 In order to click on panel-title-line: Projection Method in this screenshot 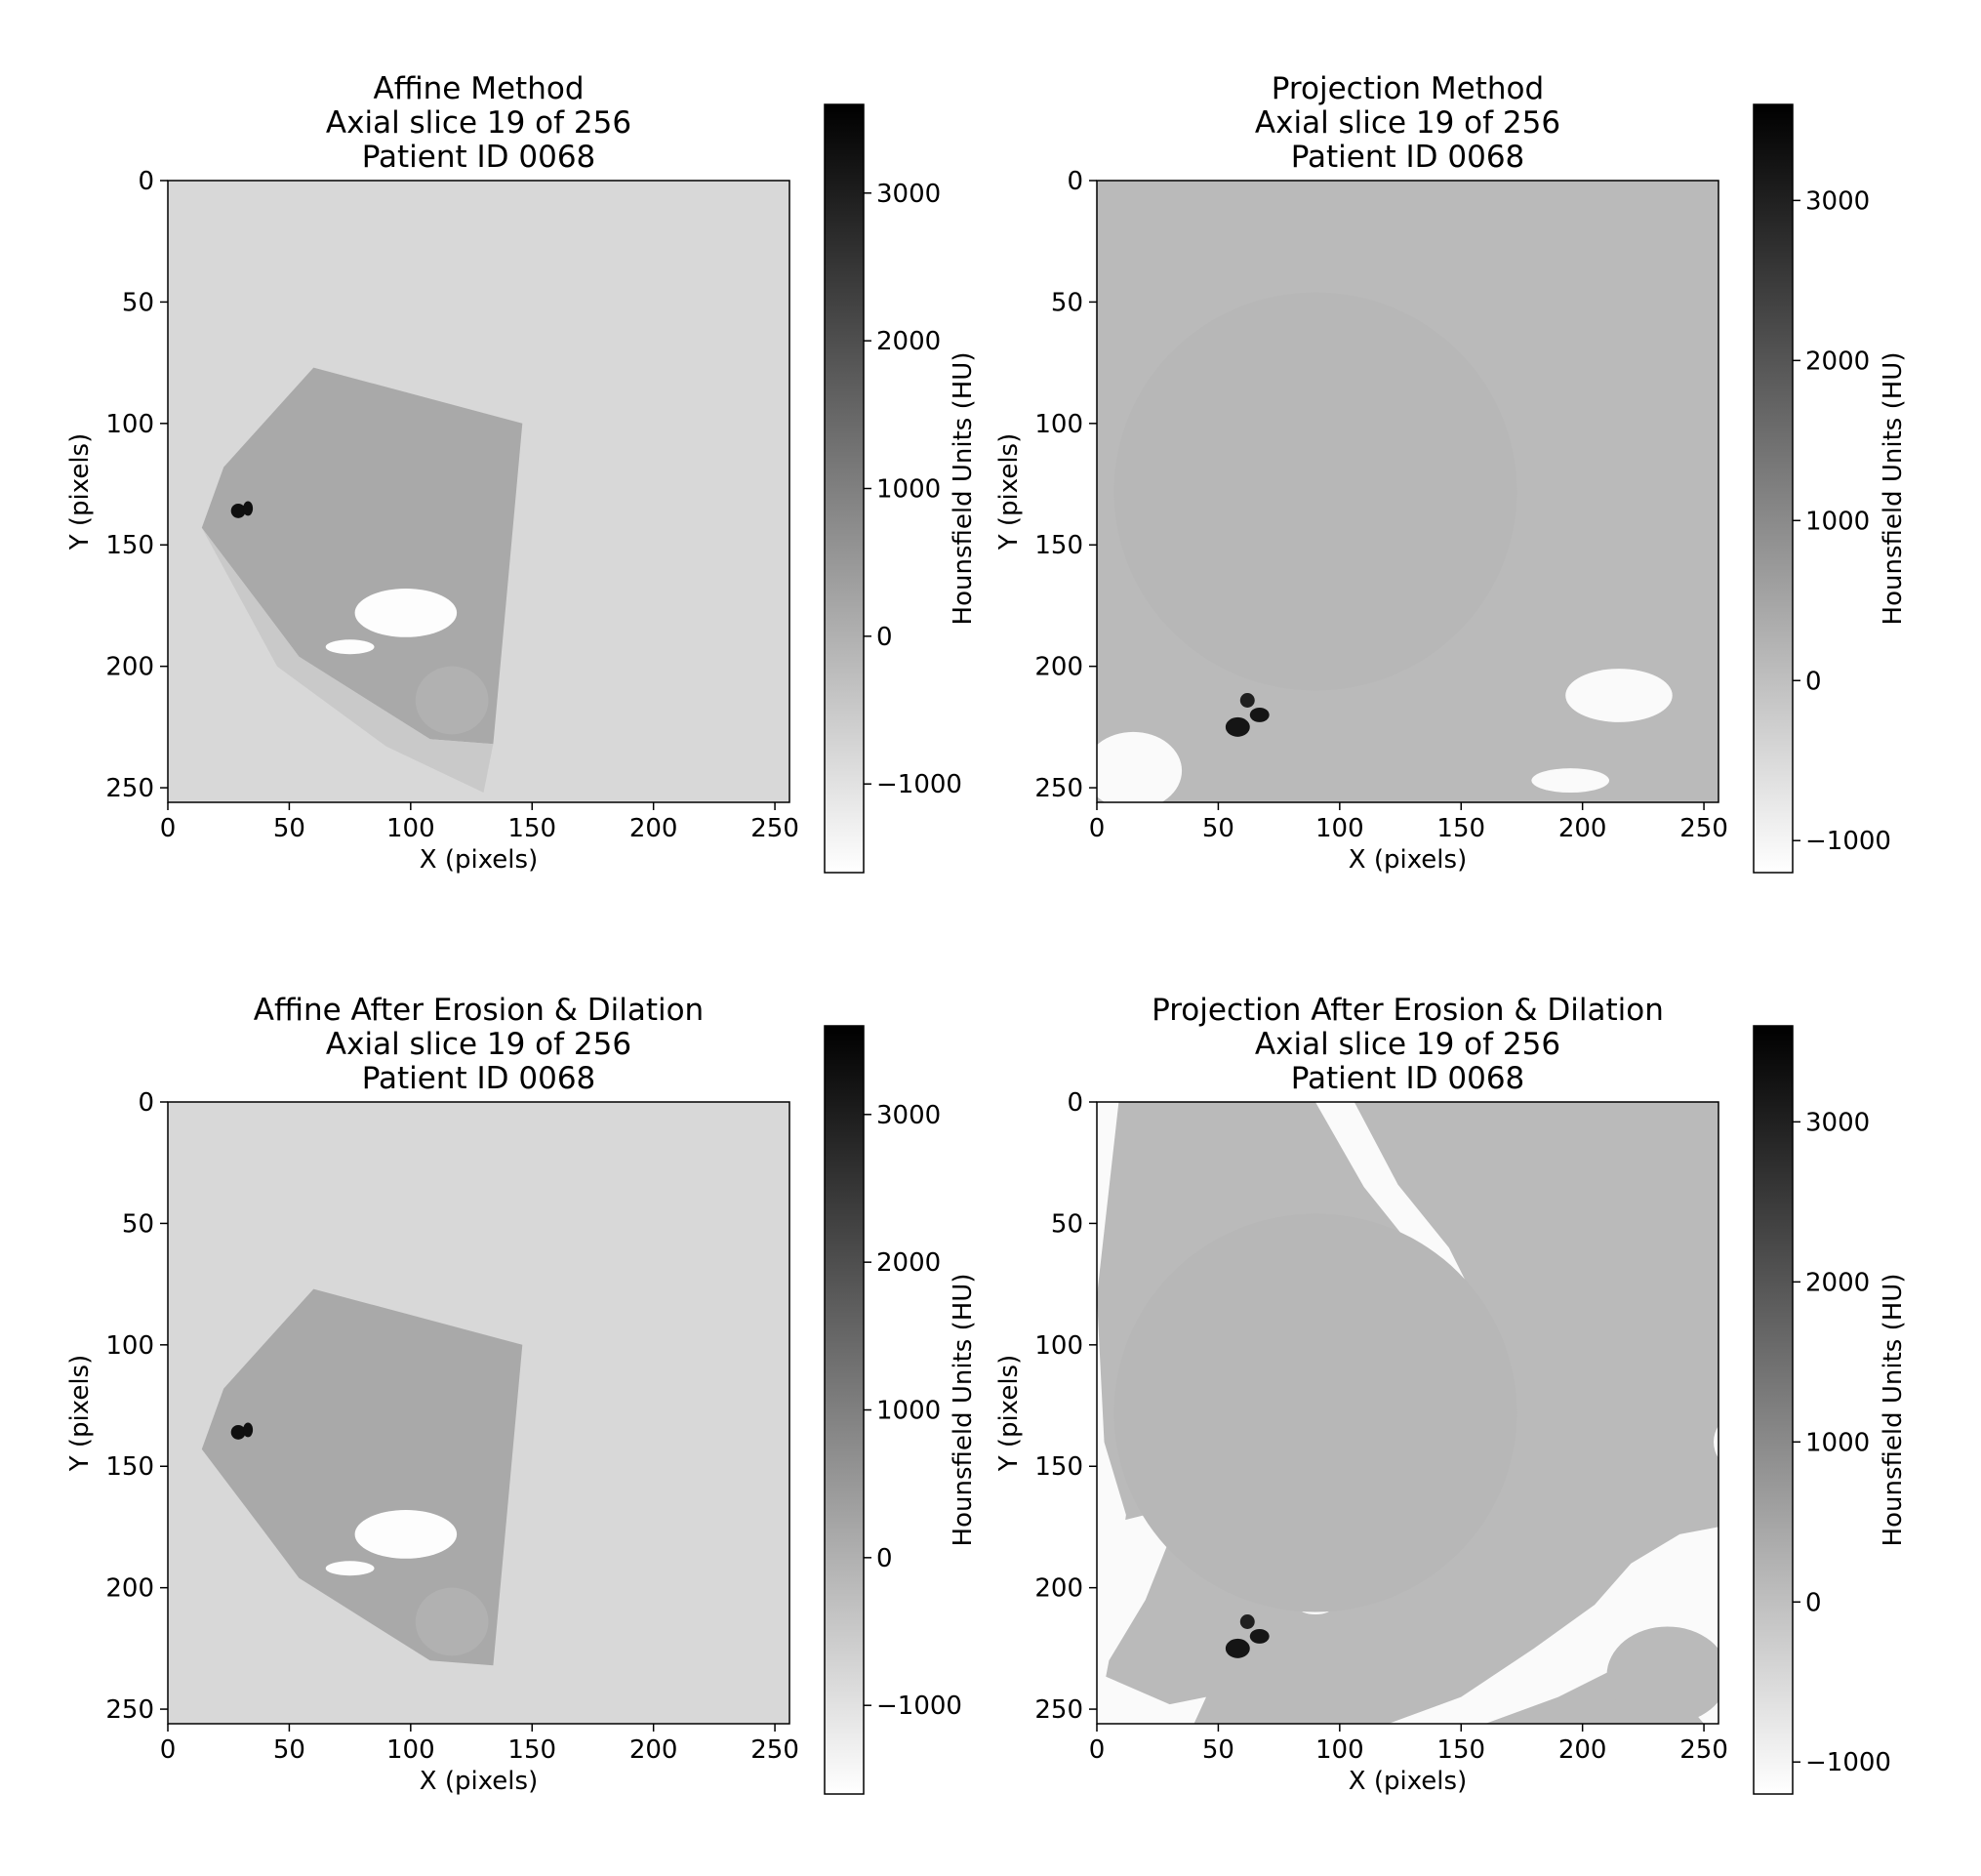, I will do `click(1408, 88)`.